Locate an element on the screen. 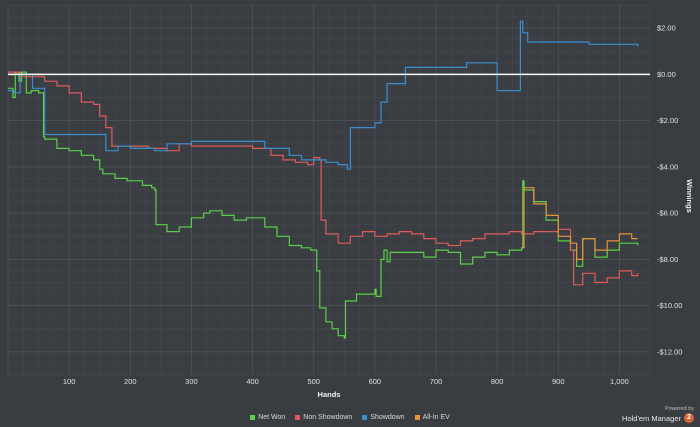 The width and height of the screenshot is (700, 427). powered-by-text: Powered by is located at coordinates (679, 409).